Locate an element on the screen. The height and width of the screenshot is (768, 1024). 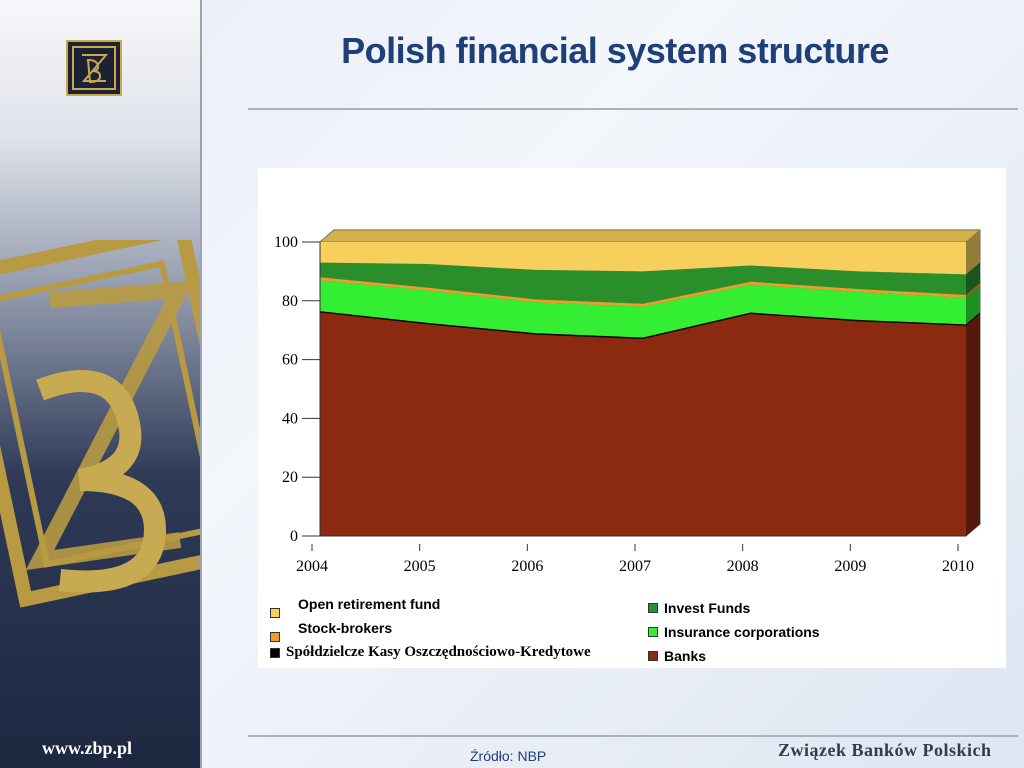
legend-invest-funds: Invest Funds is located at coordinates (699, 608).